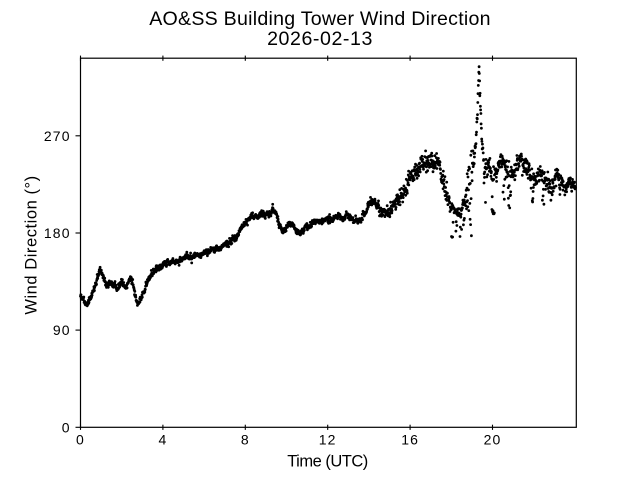 Image resolution: width=640 pixels, height=480 pixels. What do you see at coordinates (245, 440) in the screenshot?
I see `svg-text: 8` at bounding box center [245, 440].